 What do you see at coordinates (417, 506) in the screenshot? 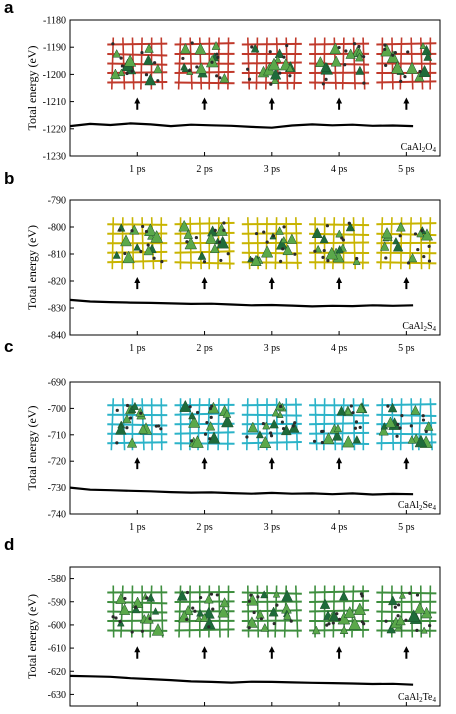
I see `compound-formula: CaAl2Se4` at bounding box center [417, 506].